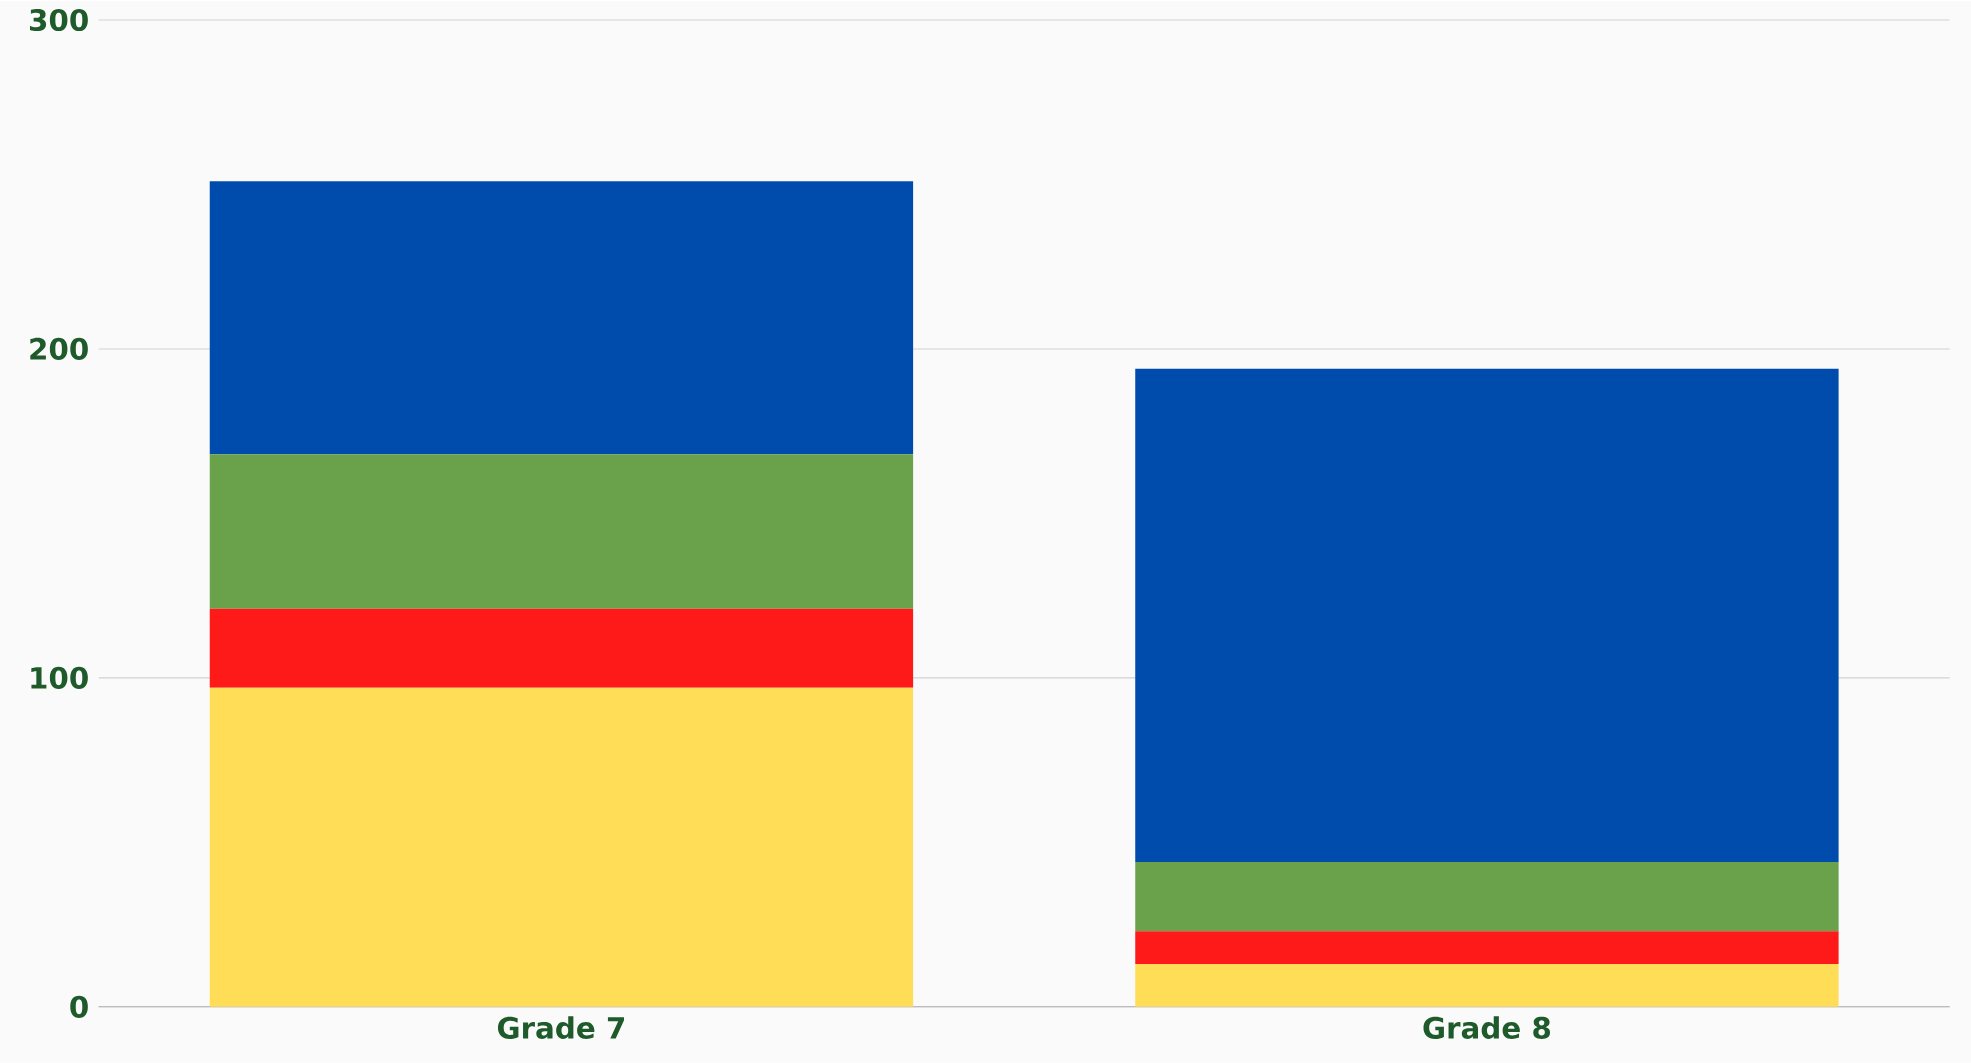 This screenshot has width=1971, height=1063. I want to click on y-tick-label: 200, so click(59, 349).